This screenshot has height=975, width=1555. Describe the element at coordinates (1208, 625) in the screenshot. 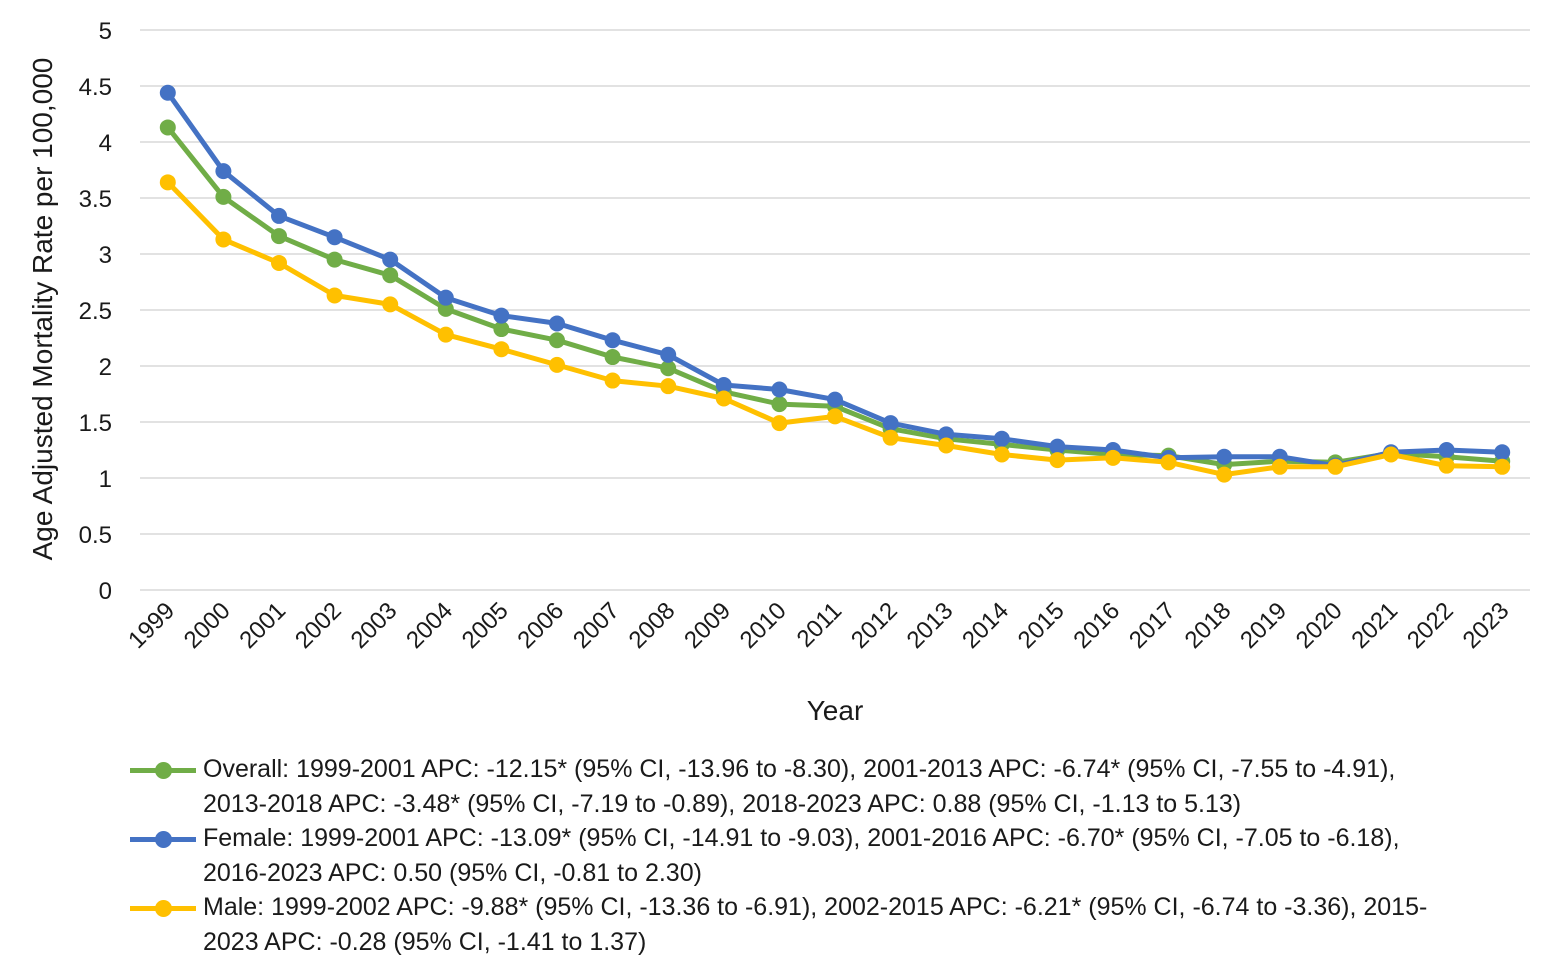

I see `x-tick-label: 2018` at that location.